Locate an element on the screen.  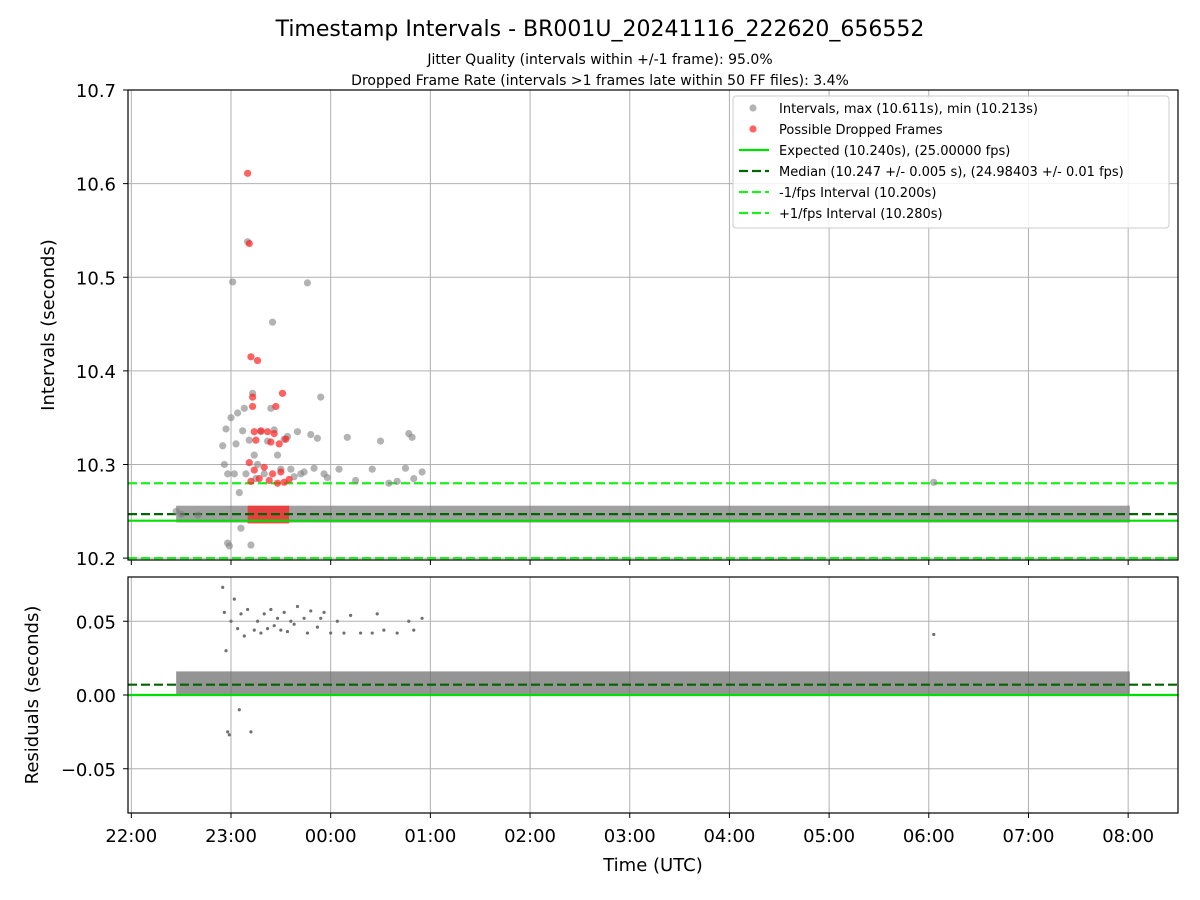
dropped-frame-dense-band is located at coordinates (268, 514).